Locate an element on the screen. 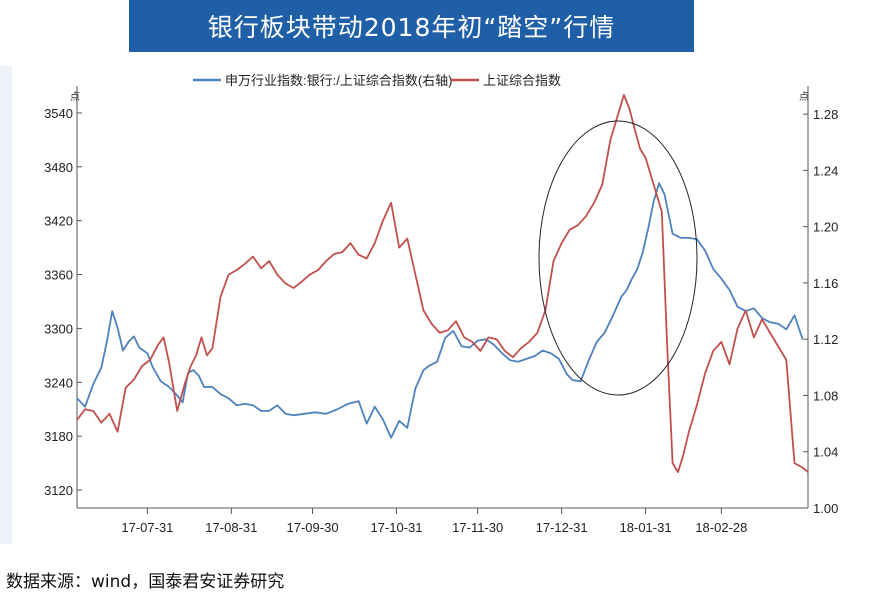 The width and height of the screenshot is (869, 598). highlight-circle is located at coordinates (618, 258).